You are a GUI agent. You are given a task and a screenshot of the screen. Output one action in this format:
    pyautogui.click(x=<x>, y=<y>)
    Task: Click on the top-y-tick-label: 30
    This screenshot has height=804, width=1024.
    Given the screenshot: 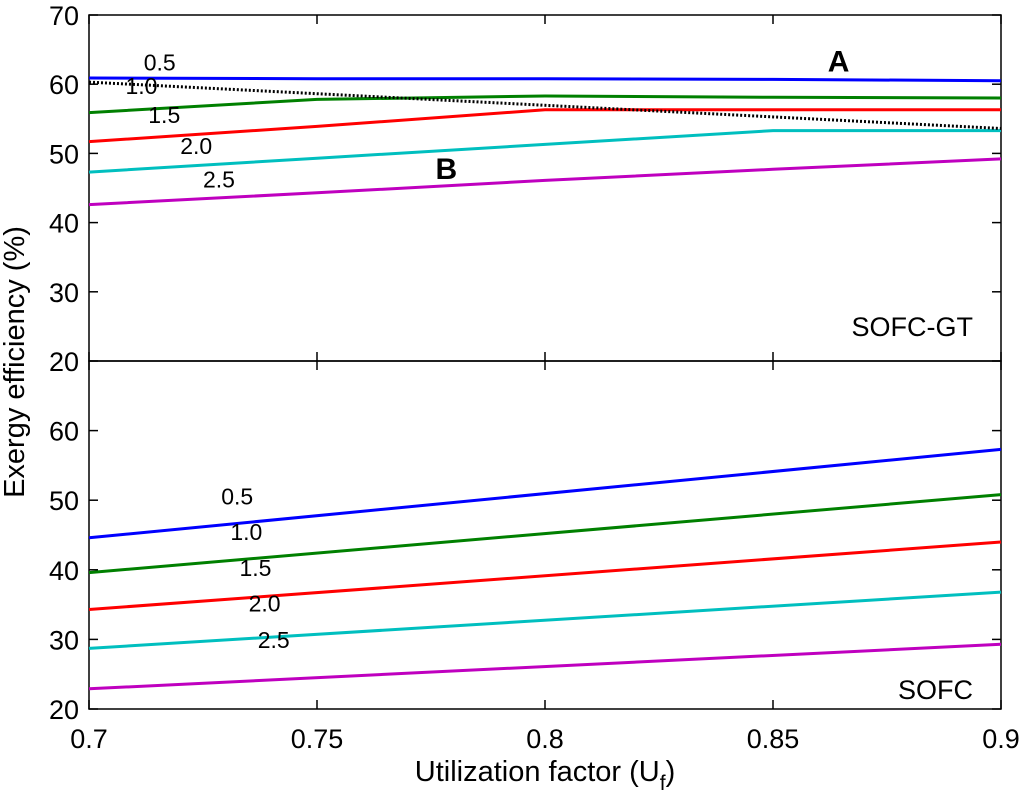 What is the action you would take?
    pyautogui.click(x=64, y=293)
    